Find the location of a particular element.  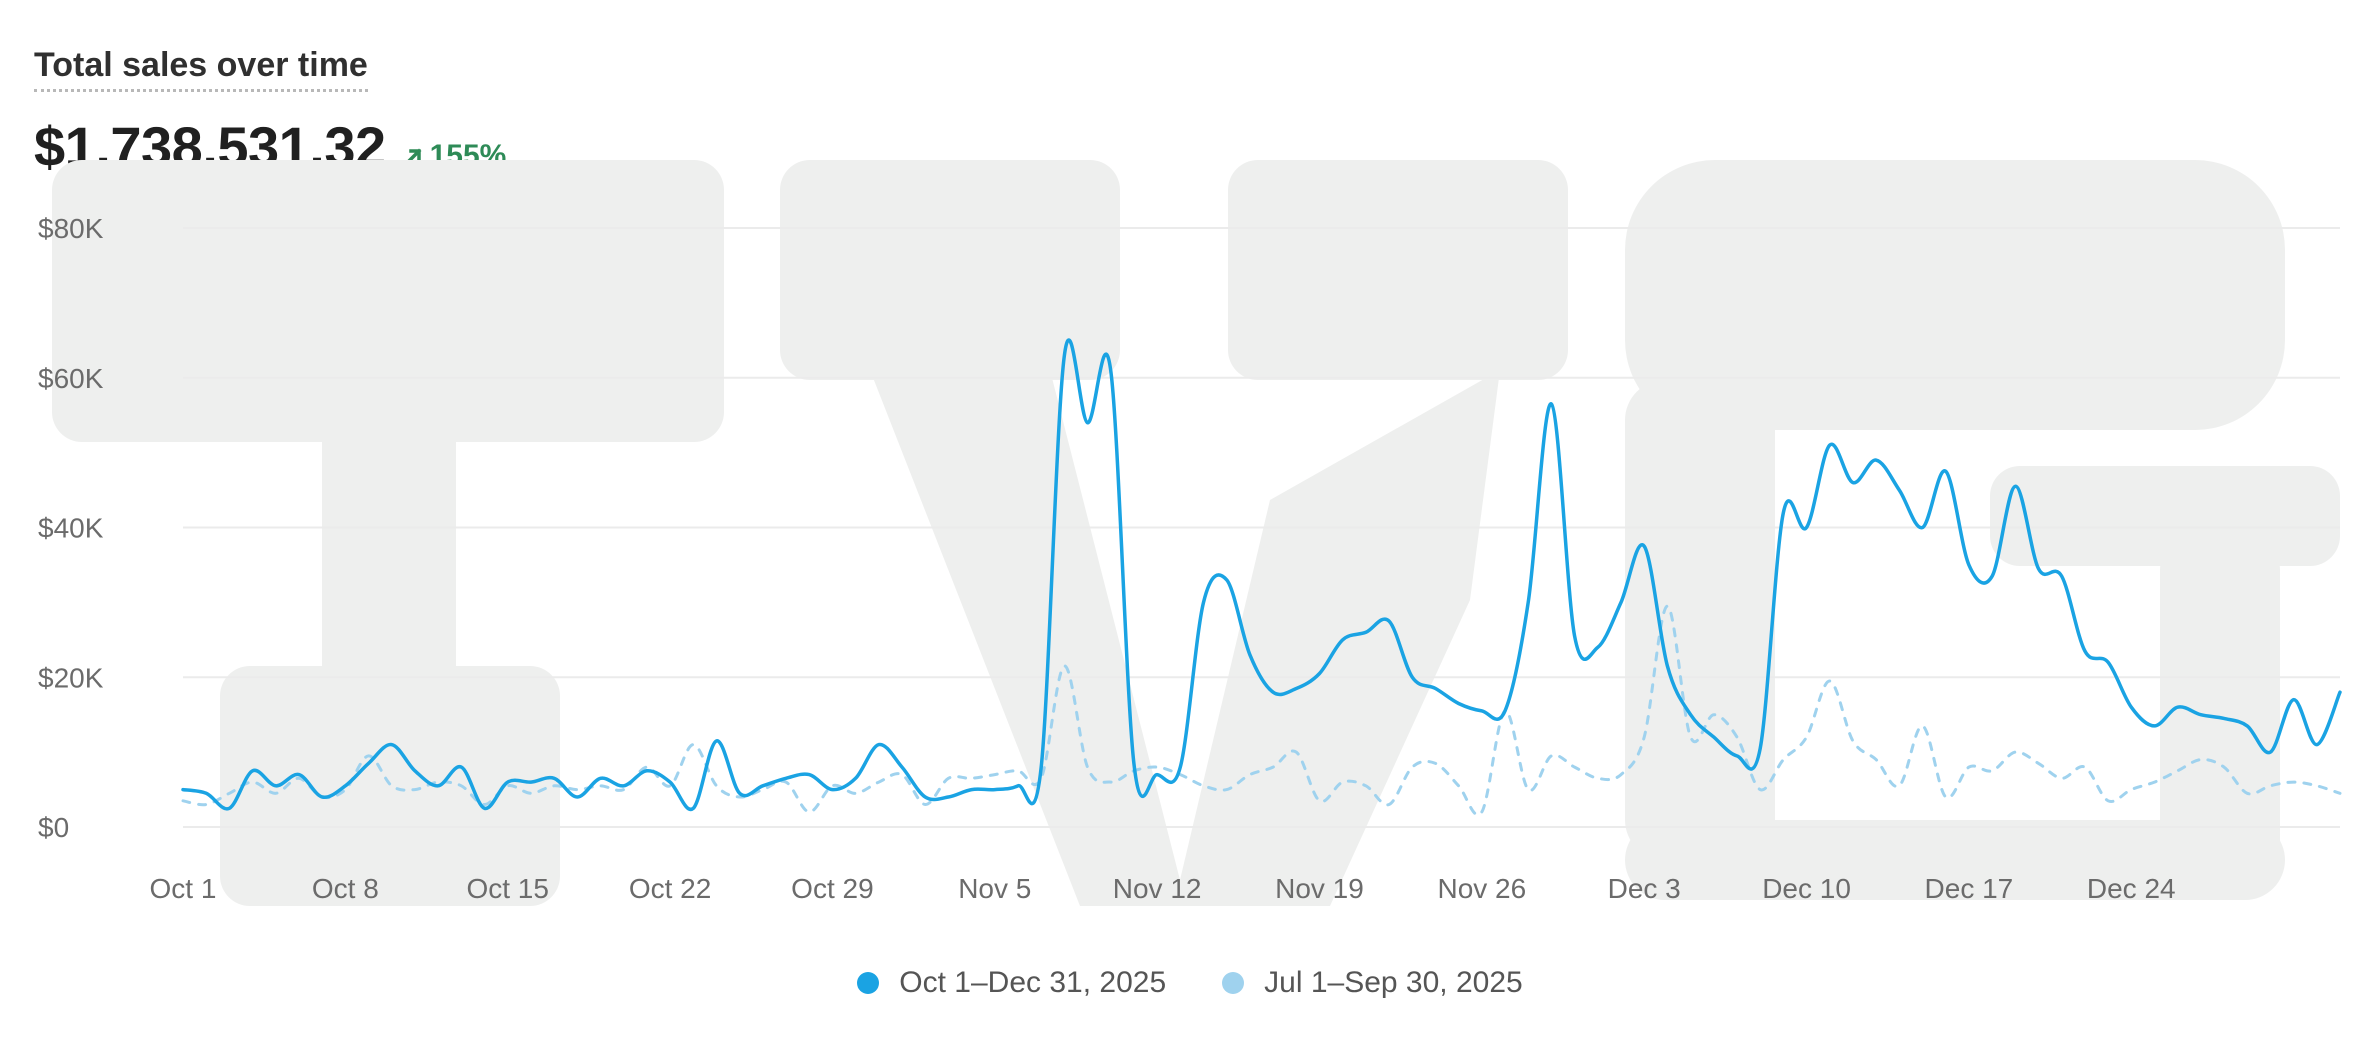

legend-dot-current is located at coordinates (868, 983).